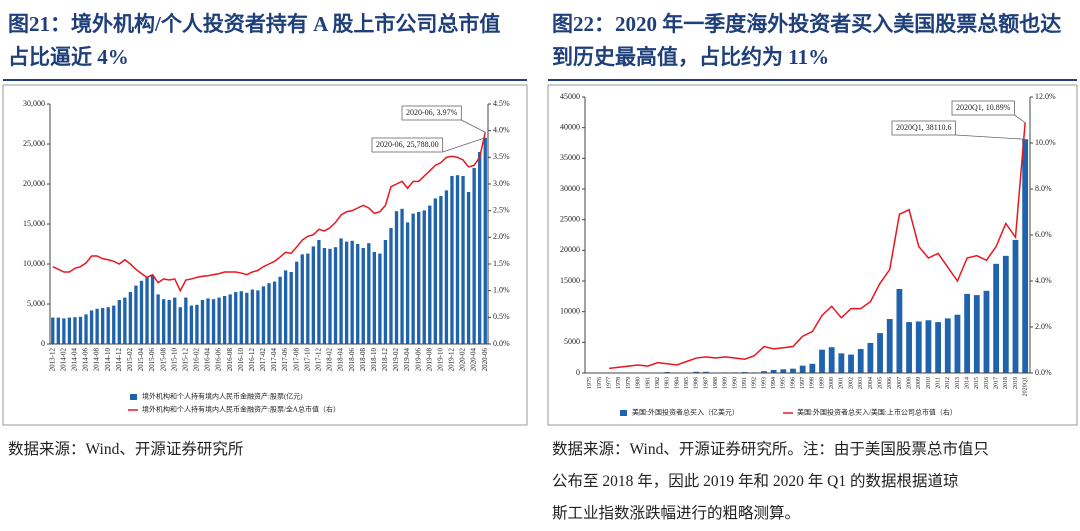 This screenshot has height=531, width=1080. Describe the element at coordinates (341, 360) in the screenshot. I see `x-tick-label: 2018-04` at that location.